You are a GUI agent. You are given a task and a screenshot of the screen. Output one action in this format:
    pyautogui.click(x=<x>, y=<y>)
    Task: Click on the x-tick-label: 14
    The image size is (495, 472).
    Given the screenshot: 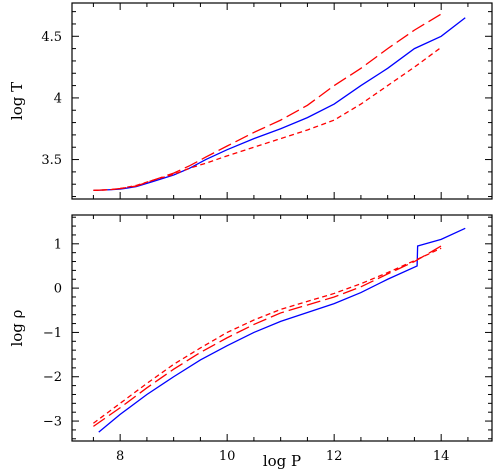 What is the action you would take?
    pyautogui.click(x=441, y=456)
    